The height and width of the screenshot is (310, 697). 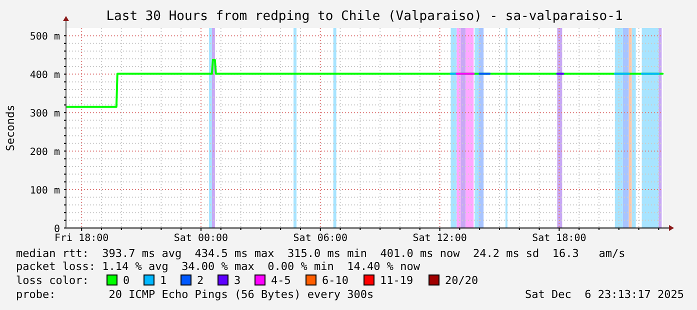 I want to click on x-tick-label: Sat 06:00, so click(x=320, y=238).